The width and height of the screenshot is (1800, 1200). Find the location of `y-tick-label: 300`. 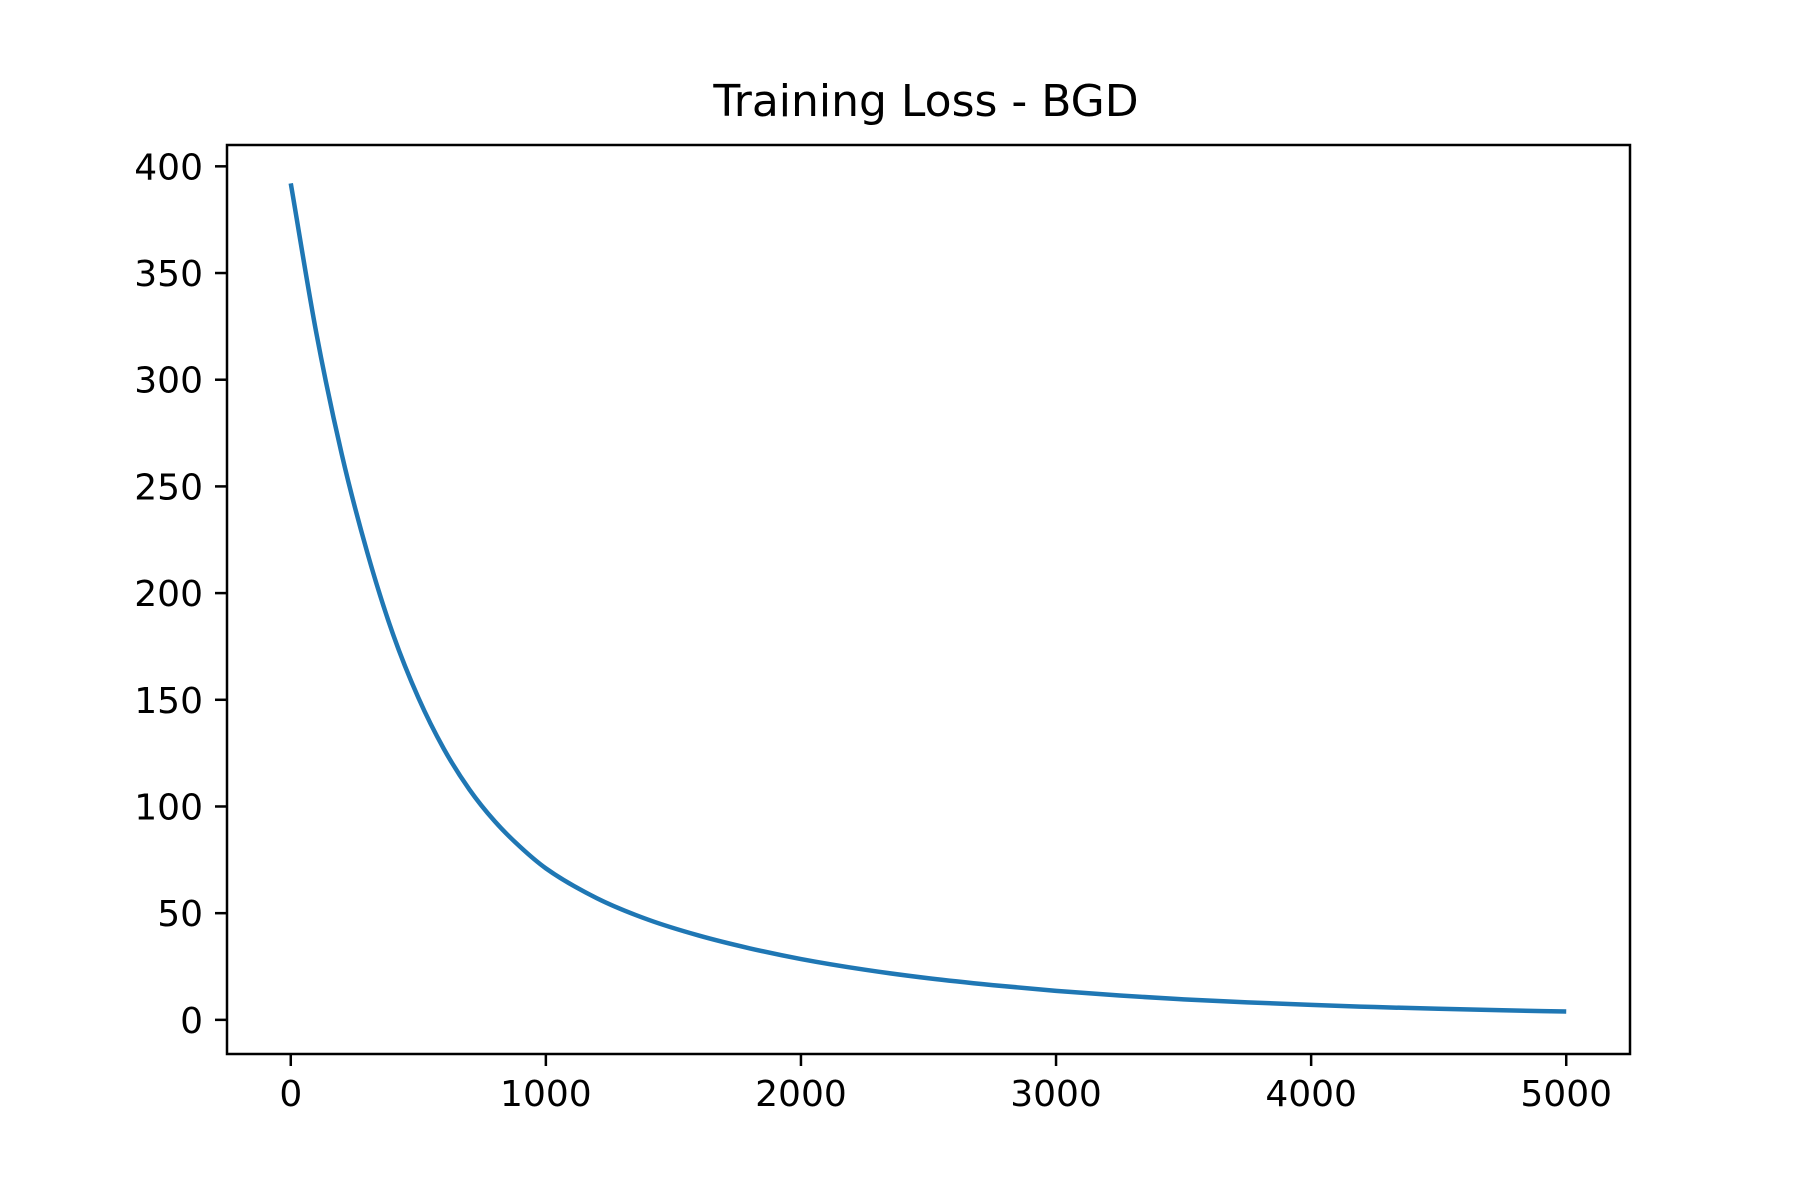

y-tick-label: 300 is located at coordinates (168, 381).